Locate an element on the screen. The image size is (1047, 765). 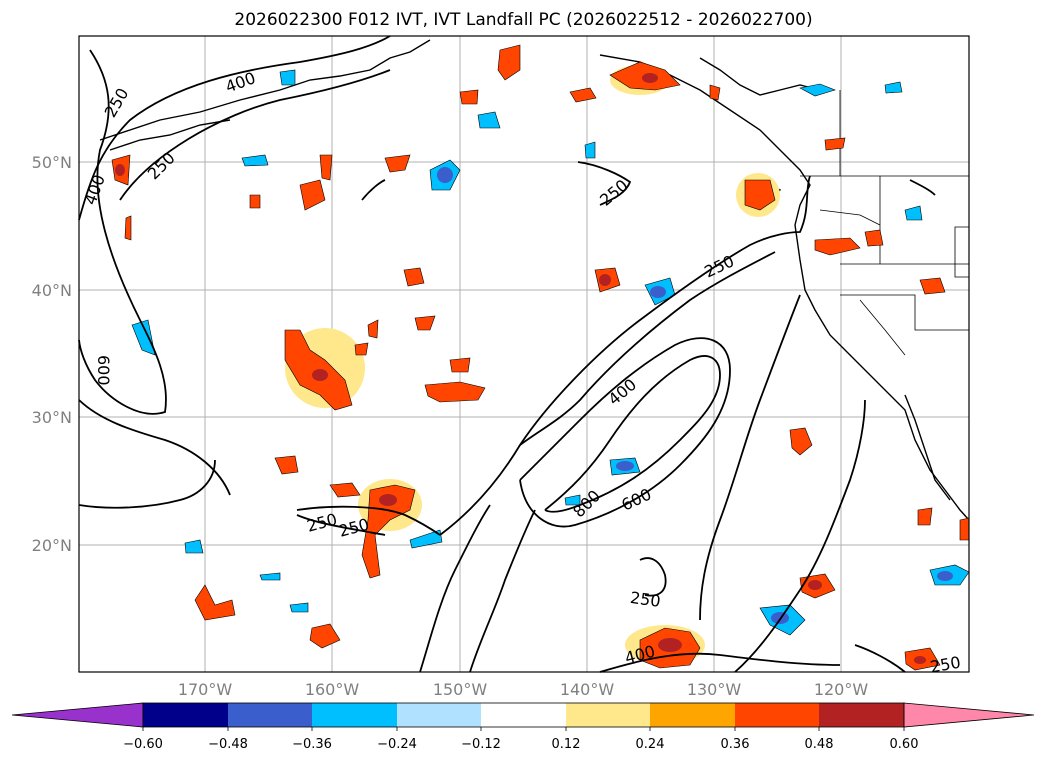
lon-label: 150°W is located at coordinates (460, 689).